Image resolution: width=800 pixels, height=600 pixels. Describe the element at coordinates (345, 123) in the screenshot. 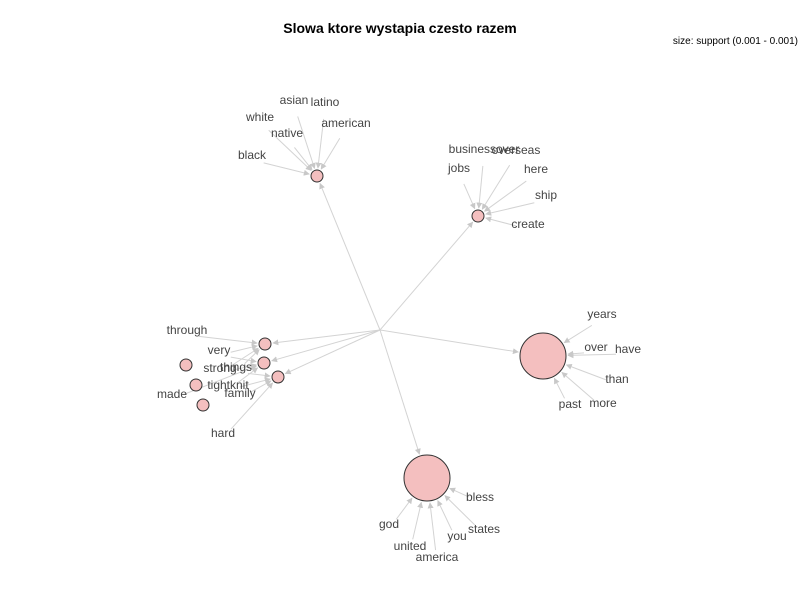

I see `word-label: american` at that location.